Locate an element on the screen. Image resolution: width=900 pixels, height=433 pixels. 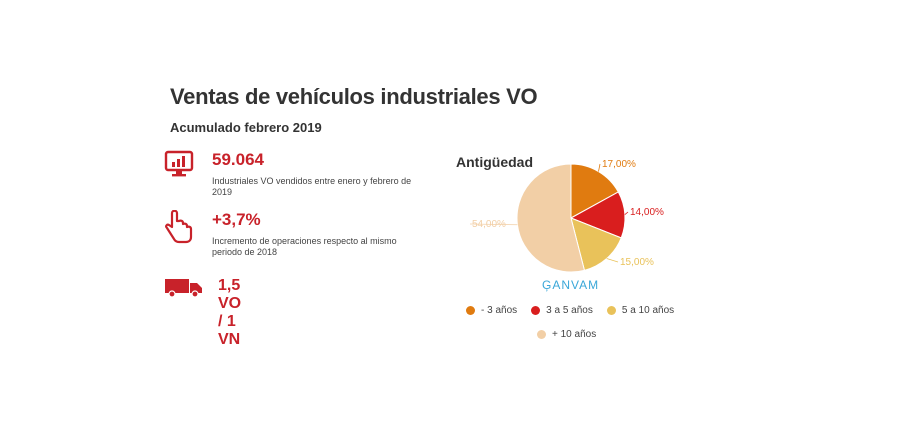
legend-item: - 3 años is located at coordinates (491, 310).